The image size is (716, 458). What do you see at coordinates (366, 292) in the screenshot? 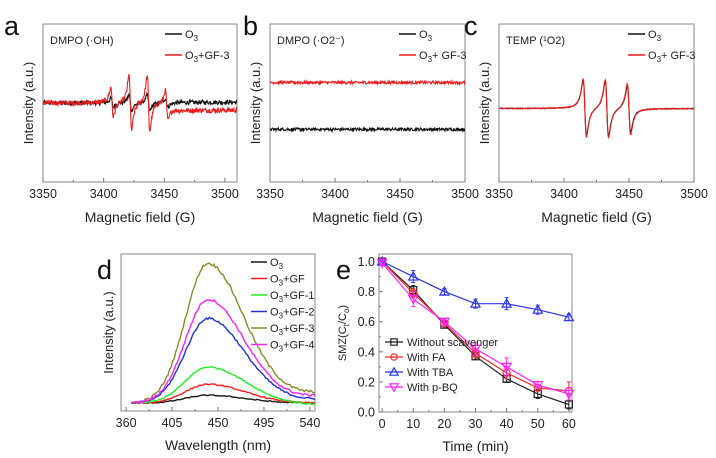
I see `y-tick-label: 0.8` at bounding box center [366, 292].